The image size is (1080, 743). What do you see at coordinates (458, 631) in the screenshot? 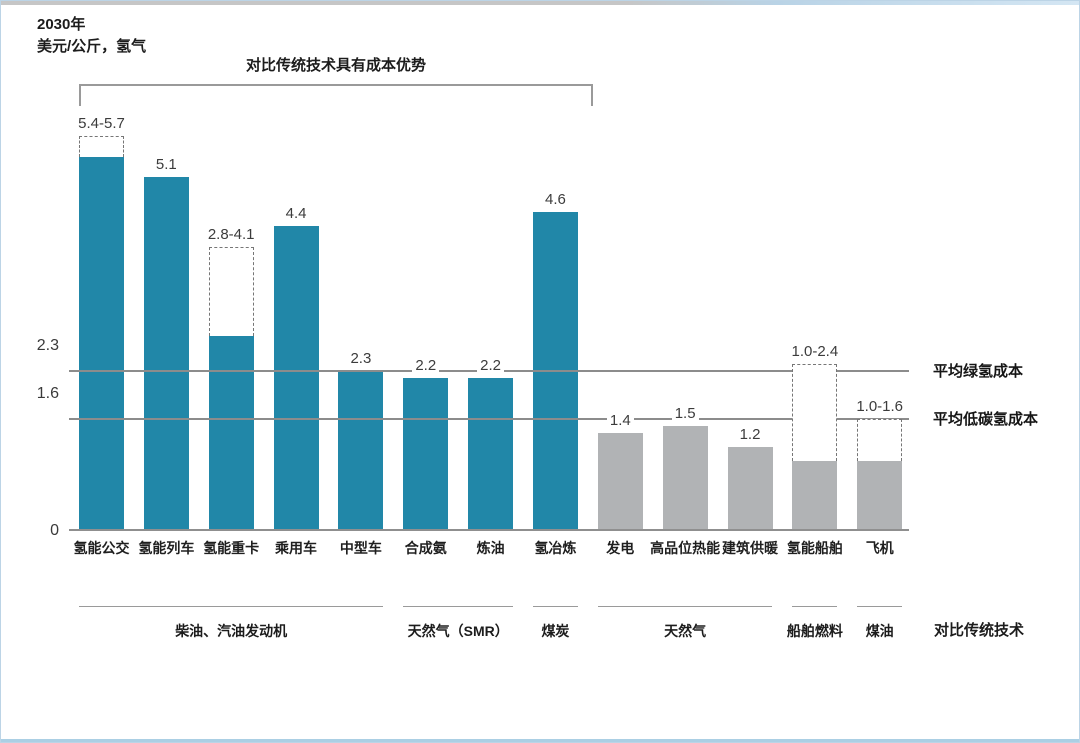
I see `group-label-天然气（SMR）: 天然气（SMR）` at bounding box center [458, 631].